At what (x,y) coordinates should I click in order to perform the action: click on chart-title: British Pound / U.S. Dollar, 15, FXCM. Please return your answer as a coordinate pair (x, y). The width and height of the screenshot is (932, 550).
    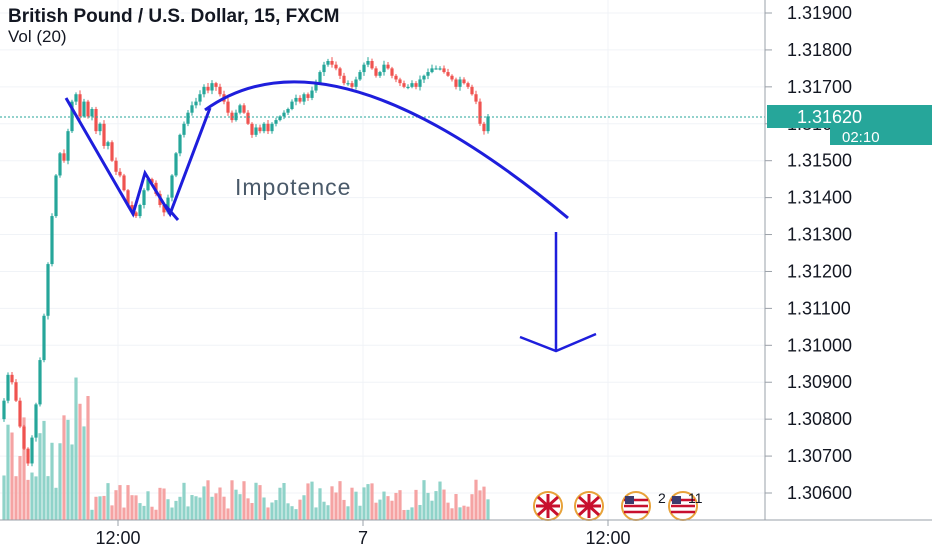
    Looking at the image, I should click on (174, 16).